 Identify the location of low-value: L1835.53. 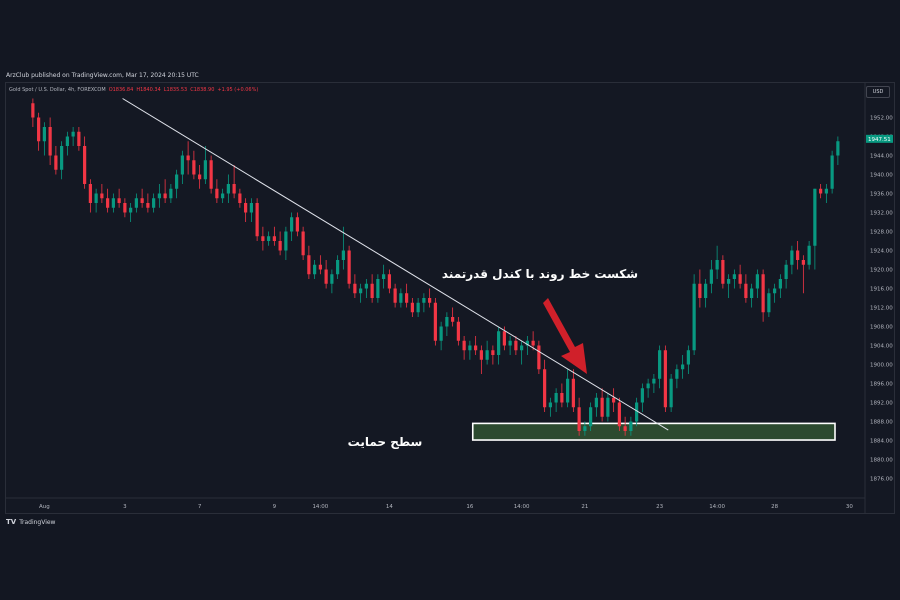
(175, 90).